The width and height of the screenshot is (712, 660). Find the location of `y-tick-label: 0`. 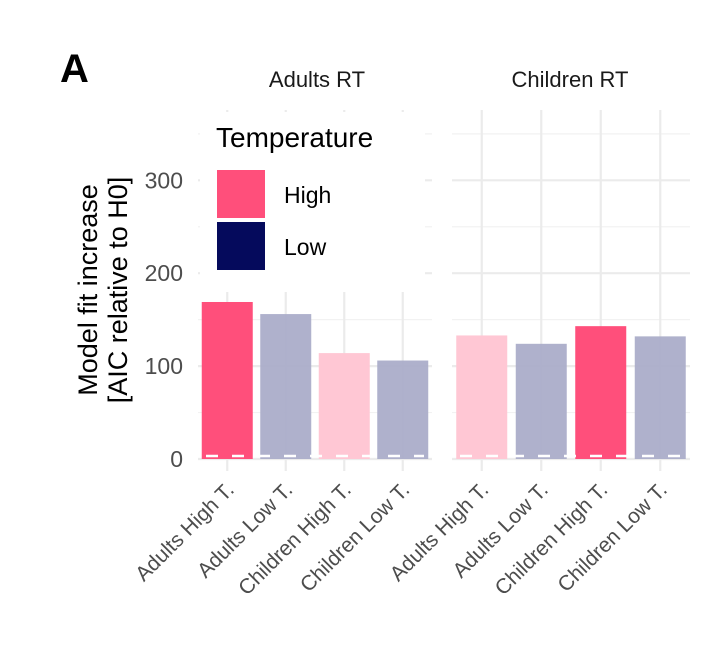

y-tick-label: 0 is located at coordinates (176, 459).